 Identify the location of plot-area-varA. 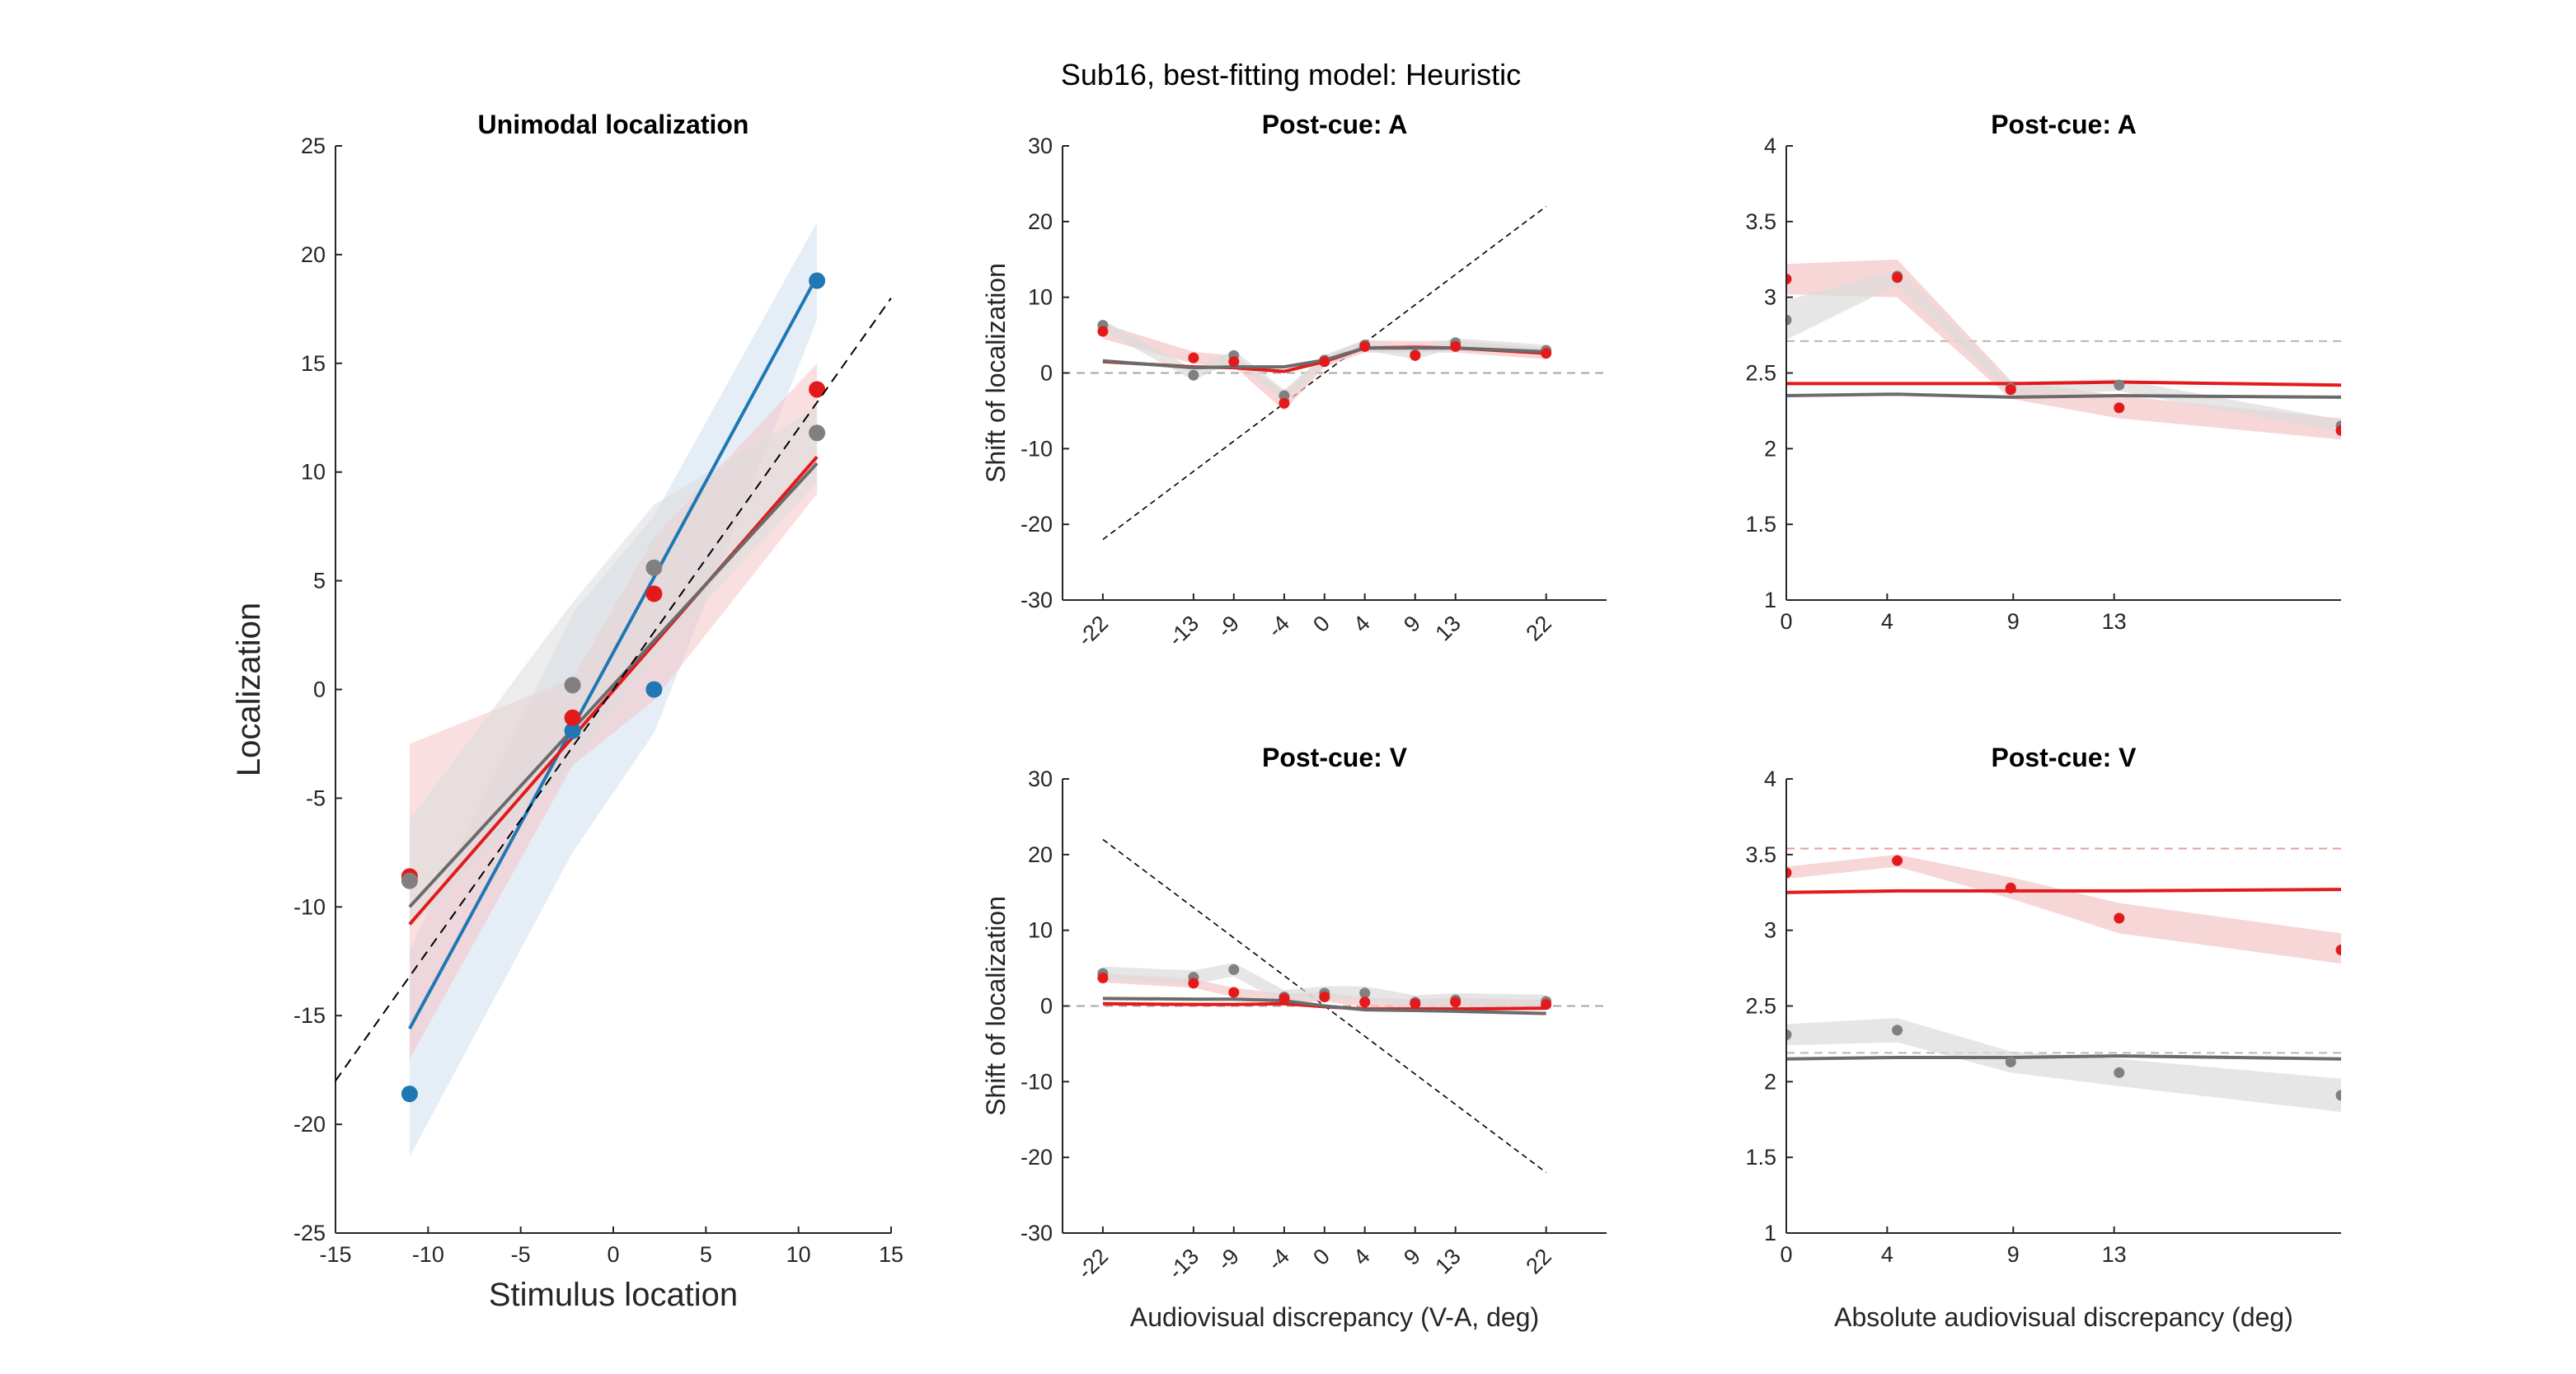
(2064, 349).